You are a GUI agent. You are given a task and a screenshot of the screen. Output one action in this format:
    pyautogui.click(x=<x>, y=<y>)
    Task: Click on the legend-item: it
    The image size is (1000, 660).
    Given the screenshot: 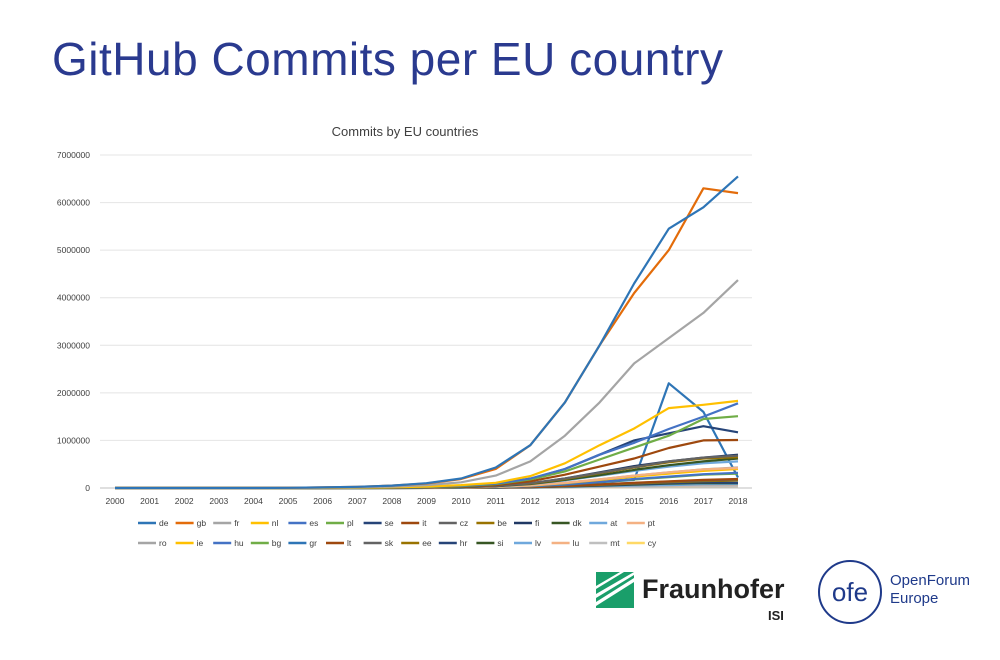 What is the action you would take?
    pyautogui.click(x=414, y=523)
    